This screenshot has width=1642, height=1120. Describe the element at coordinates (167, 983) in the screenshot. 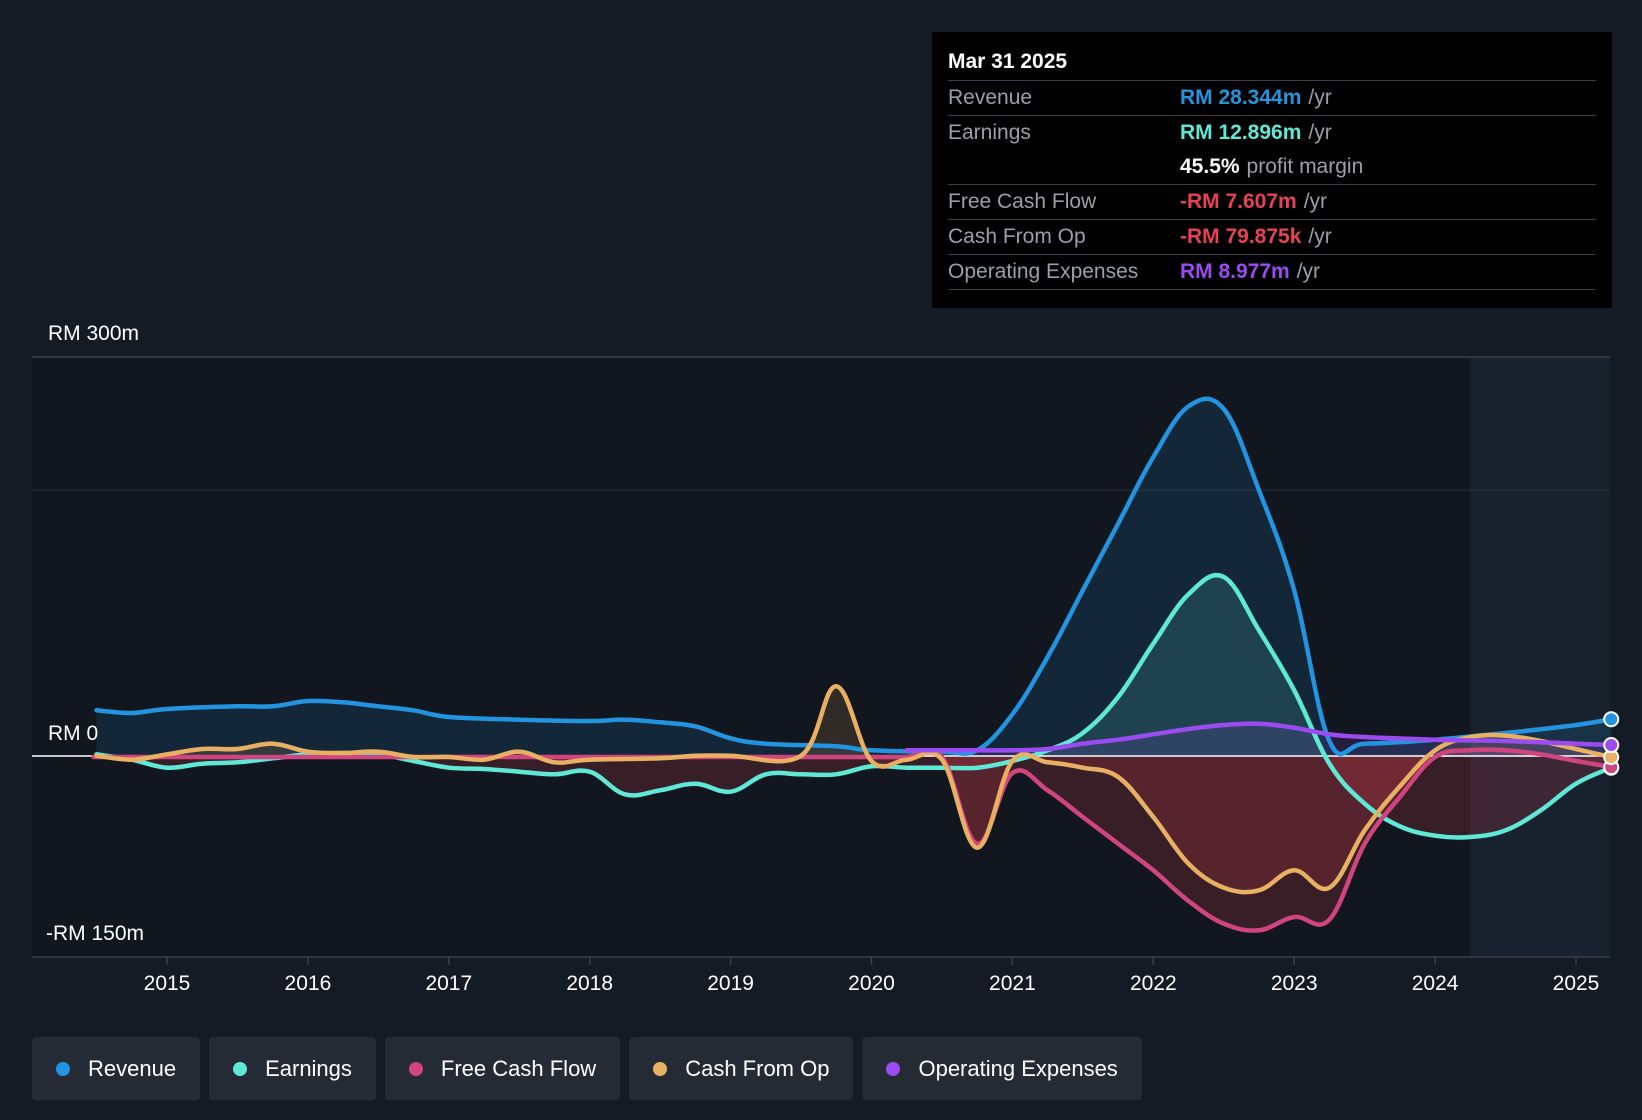

I see `x-tick-label: 2015` at that location.